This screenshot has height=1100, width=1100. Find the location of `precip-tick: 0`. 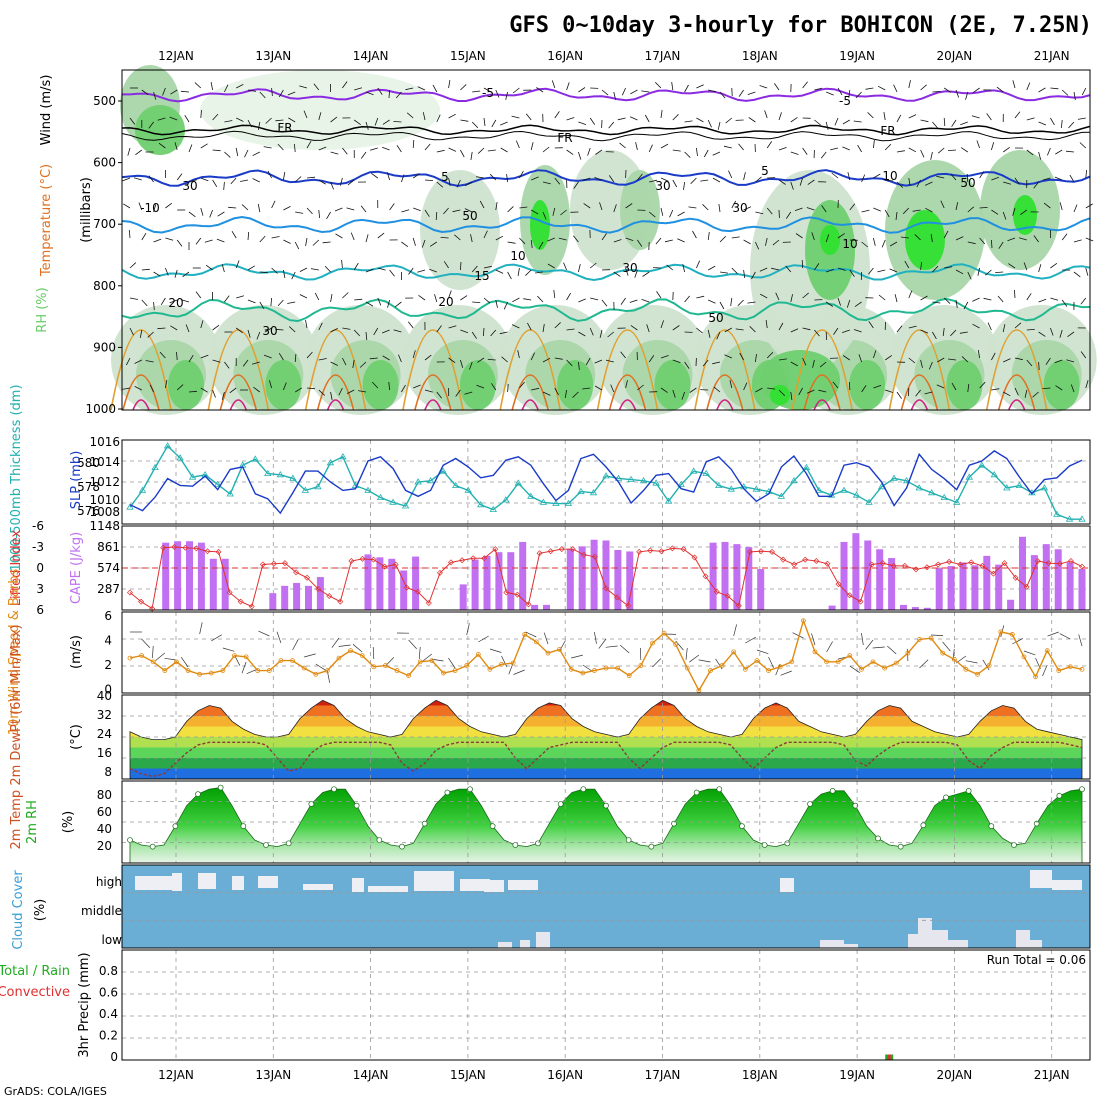

precip-tick: 0 is located at coordinates (114, 1057).